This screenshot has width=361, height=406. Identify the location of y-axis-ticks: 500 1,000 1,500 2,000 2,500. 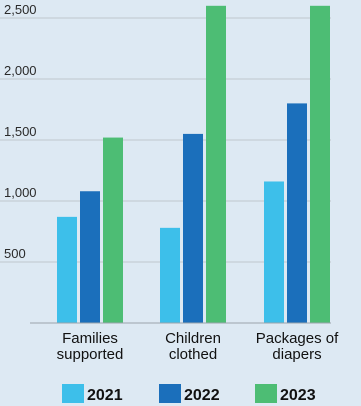
(20, 131).